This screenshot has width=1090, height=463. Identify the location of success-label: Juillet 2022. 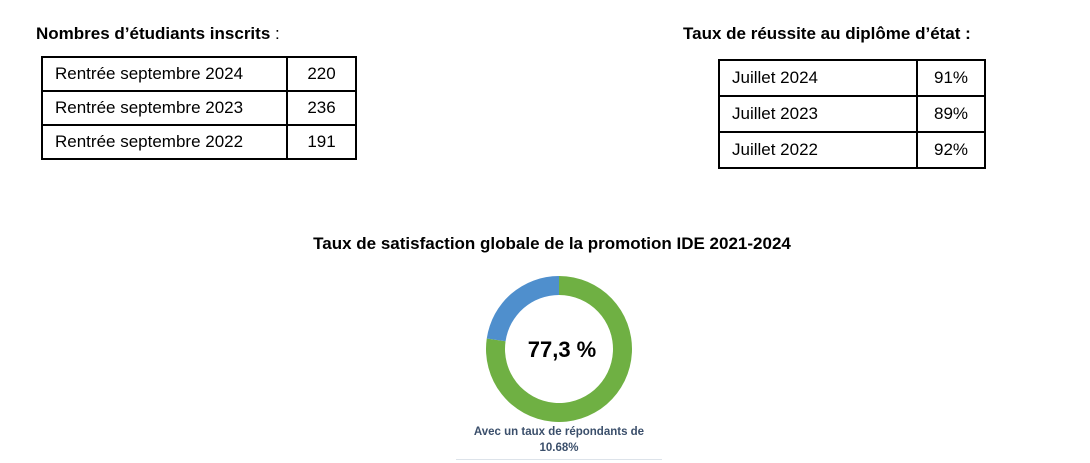
(818, 150).